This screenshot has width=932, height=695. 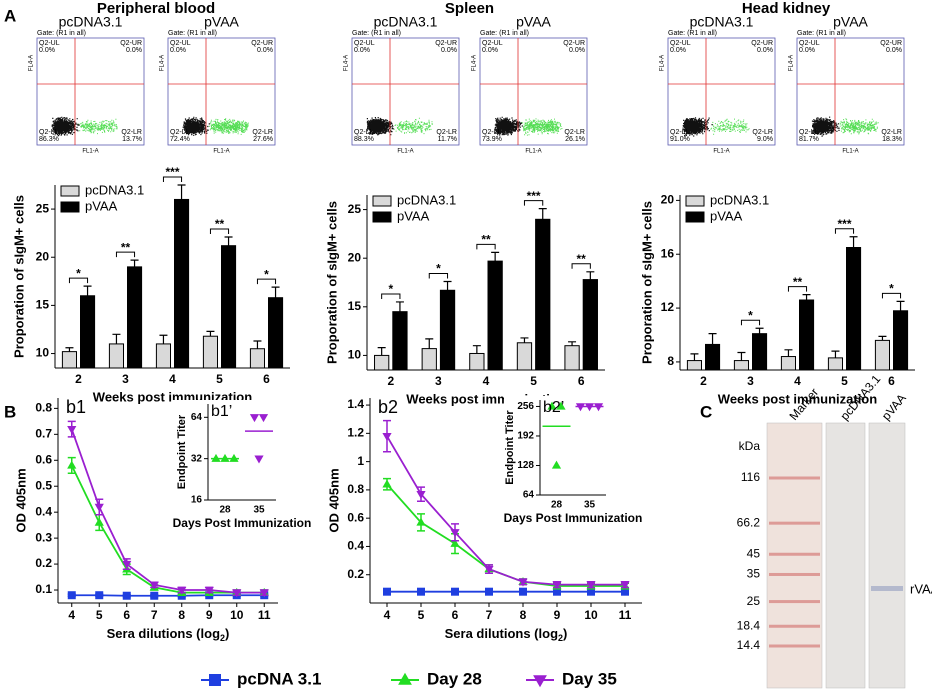 What do you see at coordinates (355, 546) in the screenshot?
I see `y-tick-label: 0.4` at bounding box center [355, 546].